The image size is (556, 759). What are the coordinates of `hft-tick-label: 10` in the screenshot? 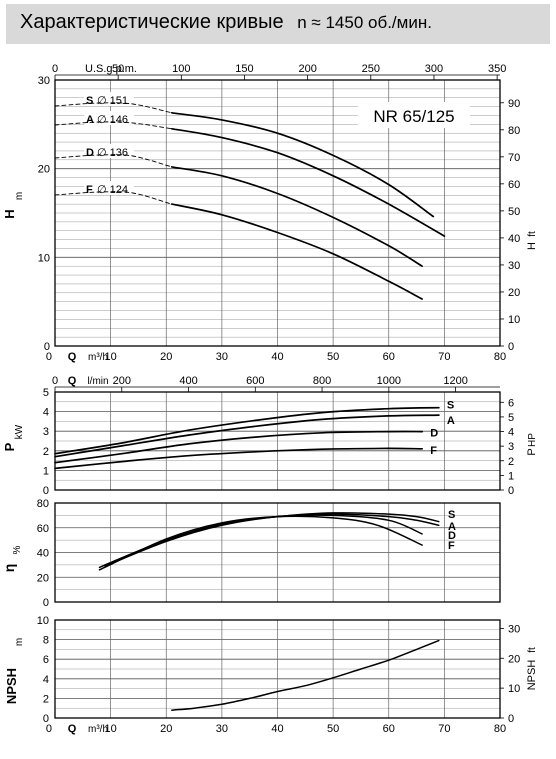 It's located at (514, 320).